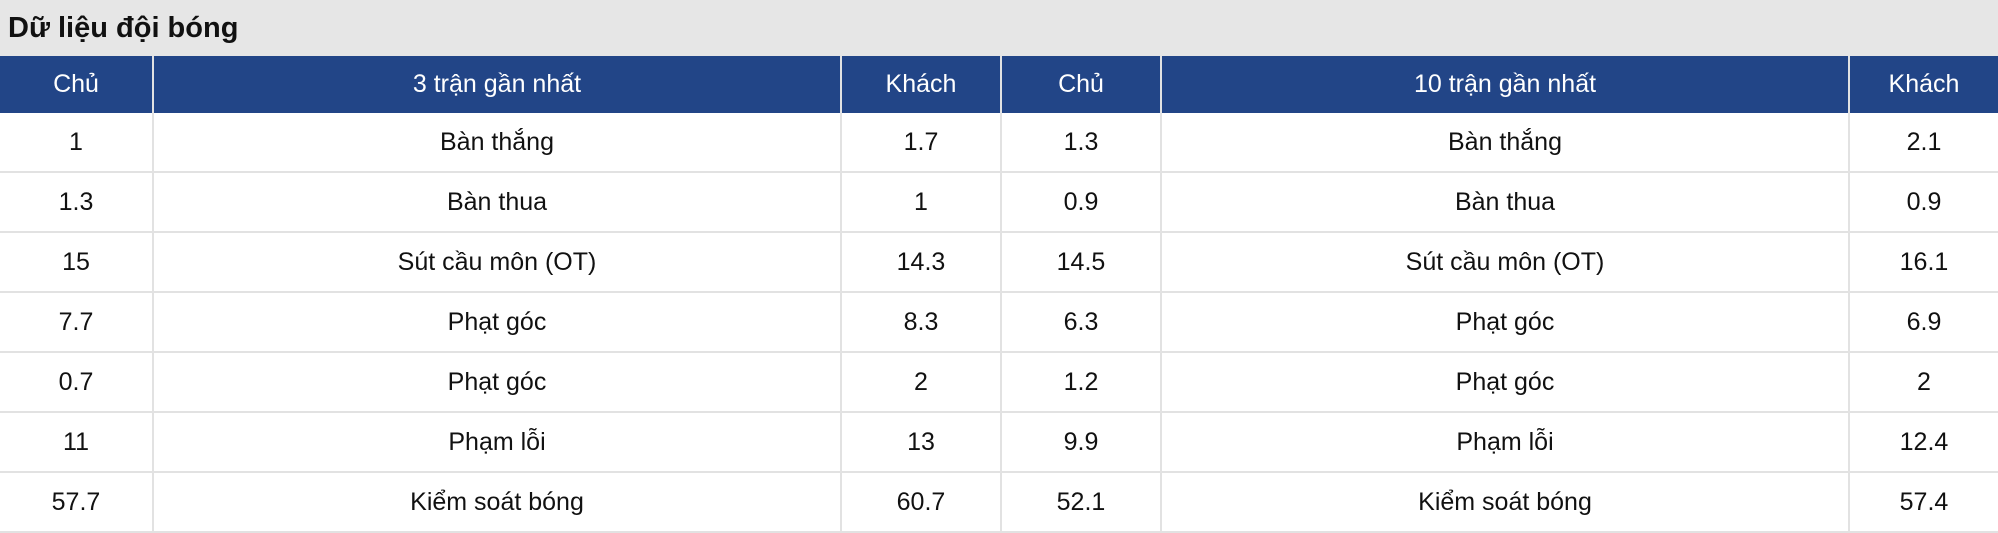 The image size is (1998, 533). Describe the element at coordinates (77, 322) in the screenshot. I see `cell-home: 7.7` at that location.